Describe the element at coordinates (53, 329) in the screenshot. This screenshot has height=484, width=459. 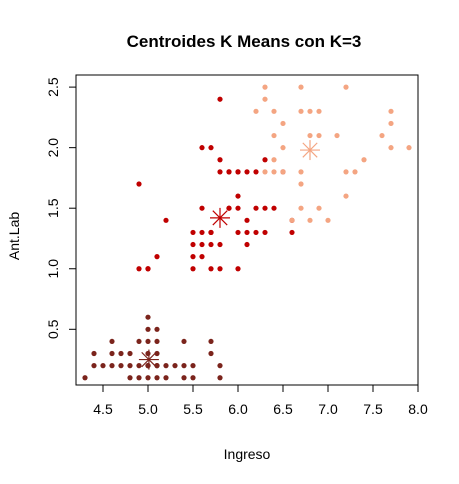
I see `y-tick-label: 0.5` at that location.